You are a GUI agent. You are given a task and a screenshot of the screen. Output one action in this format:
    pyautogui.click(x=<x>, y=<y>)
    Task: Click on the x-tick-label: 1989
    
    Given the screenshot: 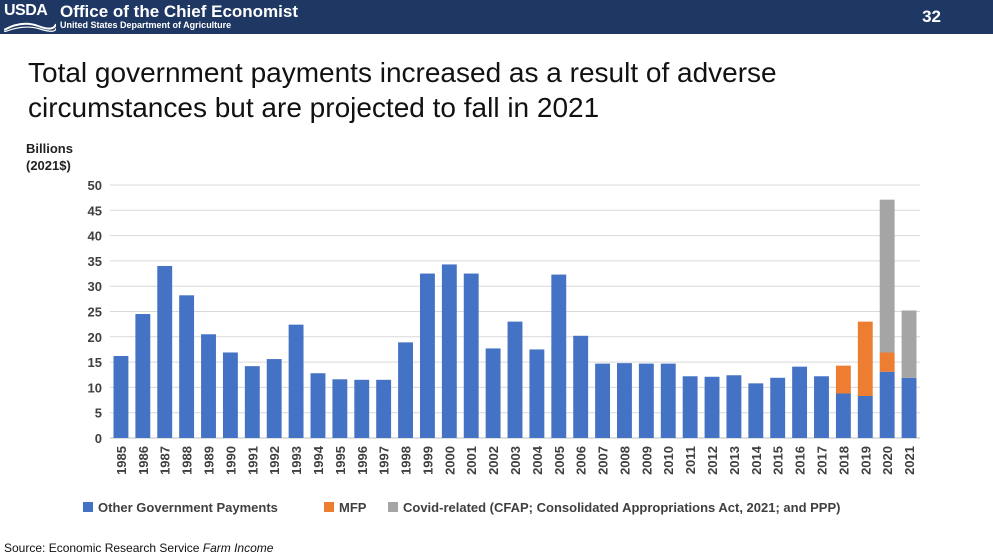 What is the action you would take?
    pyautogui.click(x=209, y=460)
    